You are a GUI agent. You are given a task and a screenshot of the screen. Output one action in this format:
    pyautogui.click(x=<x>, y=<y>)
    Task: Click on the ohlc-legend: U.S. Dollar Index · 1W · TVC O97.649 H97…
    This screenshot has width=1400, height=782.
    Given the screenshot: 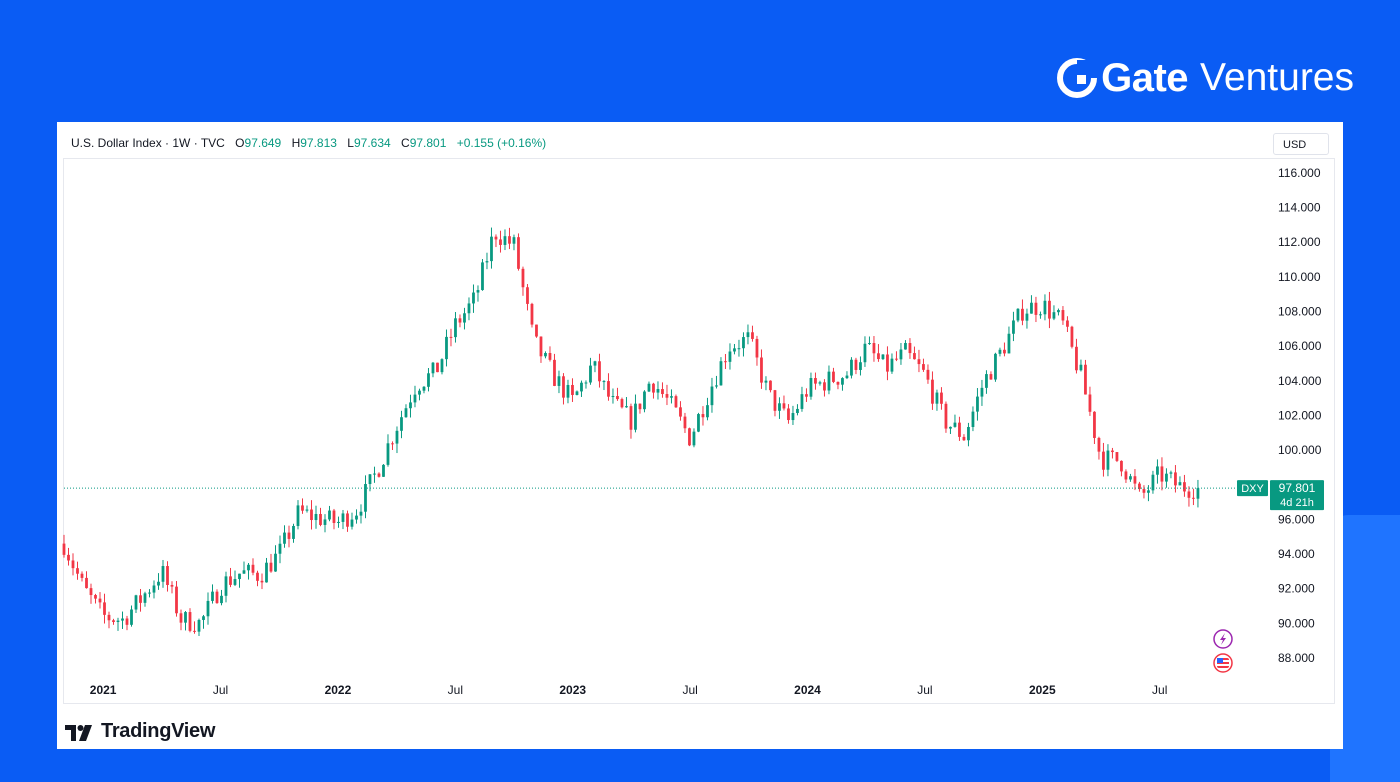 What is the action you would take?
    pyautogui.click(x=308, y=143)
    